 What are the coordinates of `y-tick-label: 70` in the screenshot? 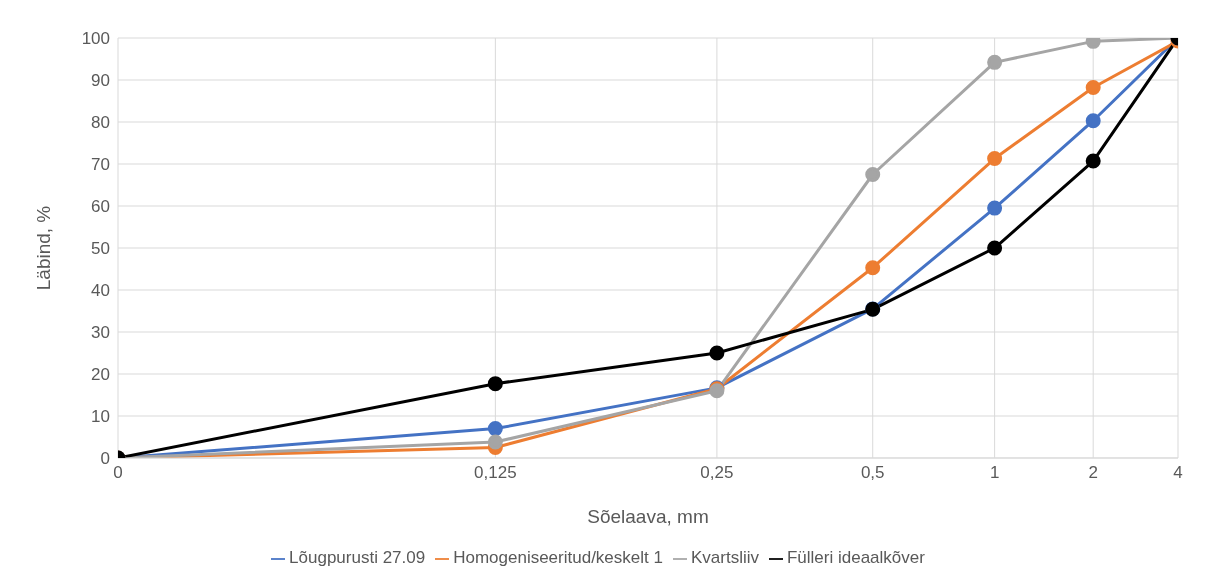 It's located at (100, 165).